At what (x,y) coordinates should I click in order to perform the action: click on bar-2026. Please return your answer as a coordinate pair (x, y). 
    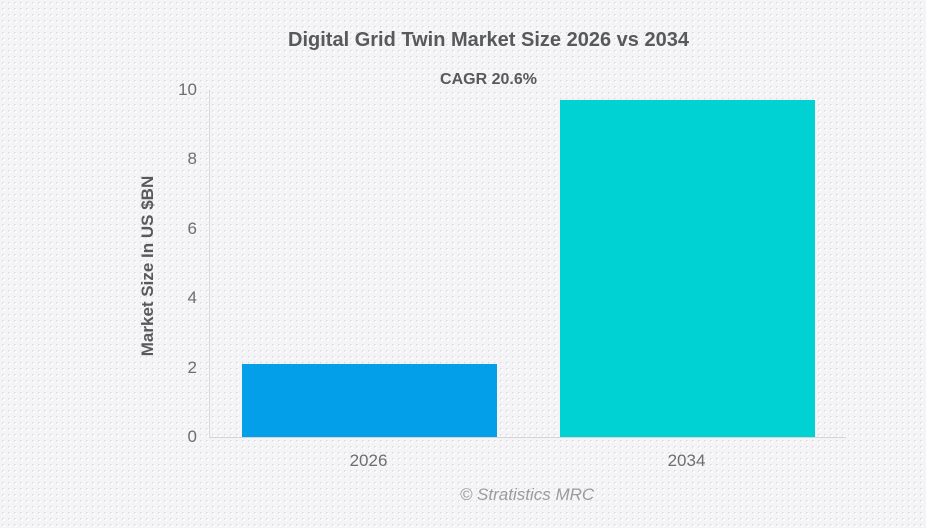
    Looking at the image, I should click on (369, 400).